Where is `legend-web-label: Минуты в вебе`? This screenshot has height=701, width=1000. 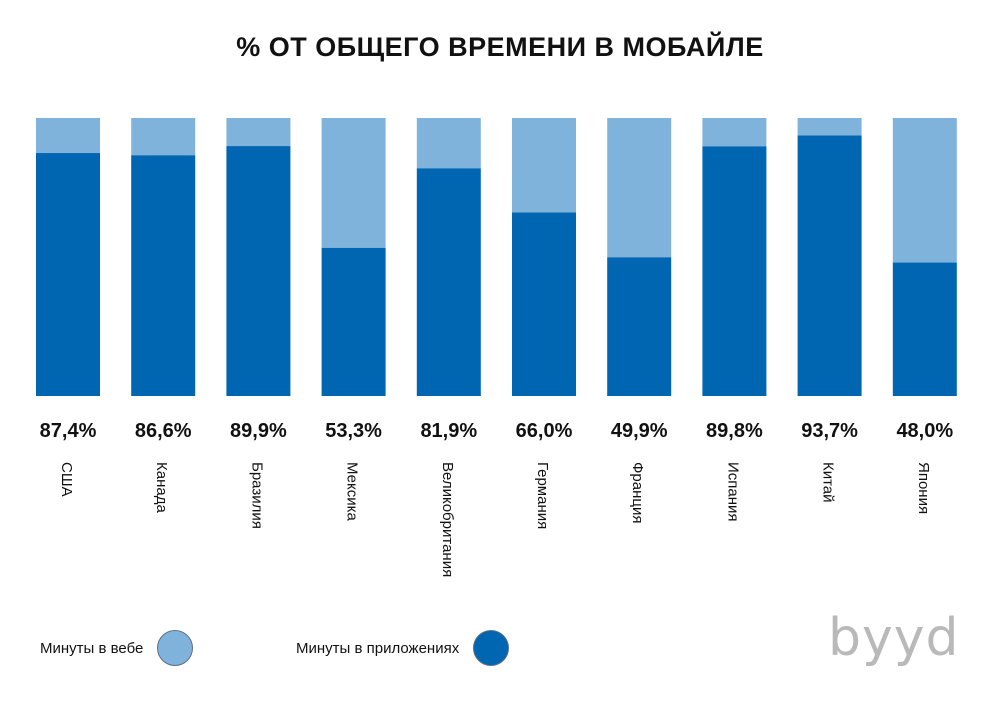 legend-web-label: Минуты в вебе is located at coordinates (92, 648).